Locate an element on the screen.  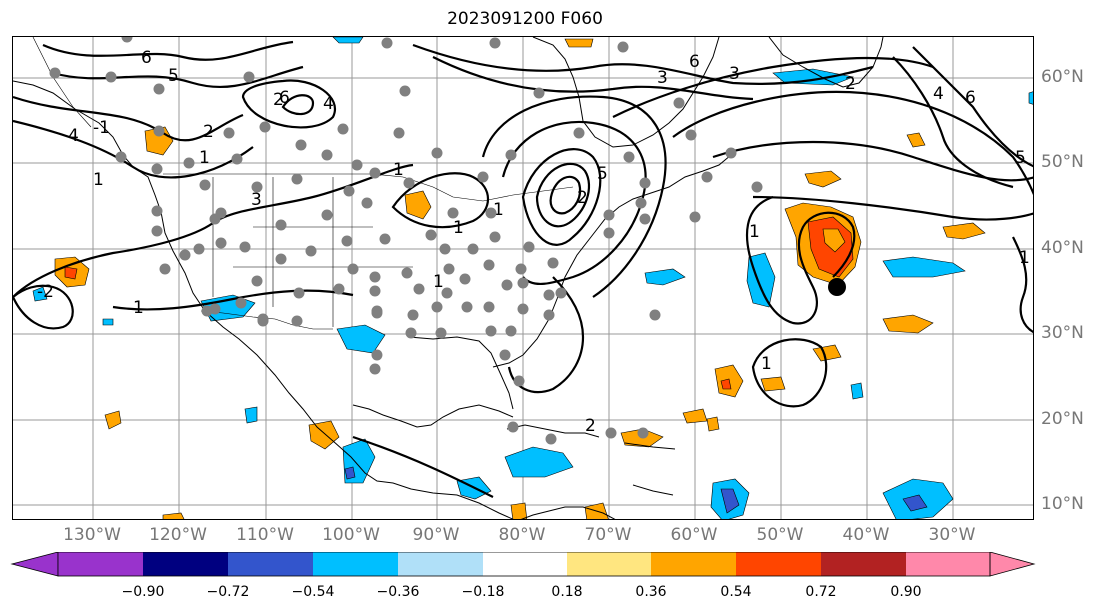
colorbar-label: −0.36 is located at coordinates (398, 592).